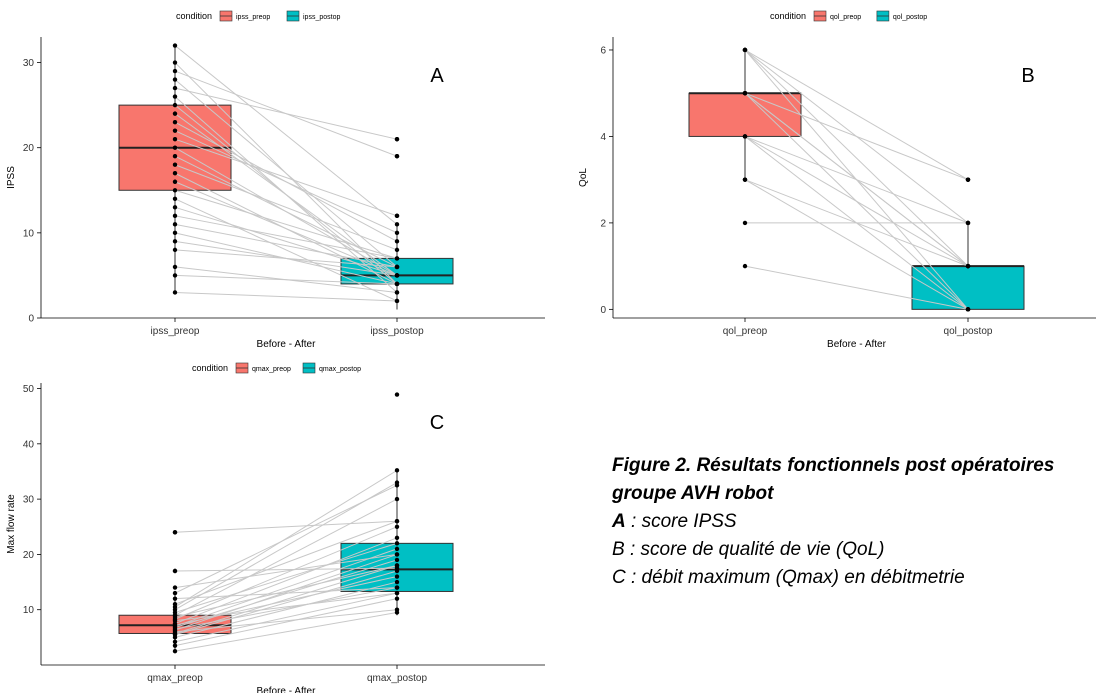  What do you see at coordinates (321, 17) in the screenshot?
I see `legend-label-ipss_postop: ipss_postop` at bounding box center [321, 17].